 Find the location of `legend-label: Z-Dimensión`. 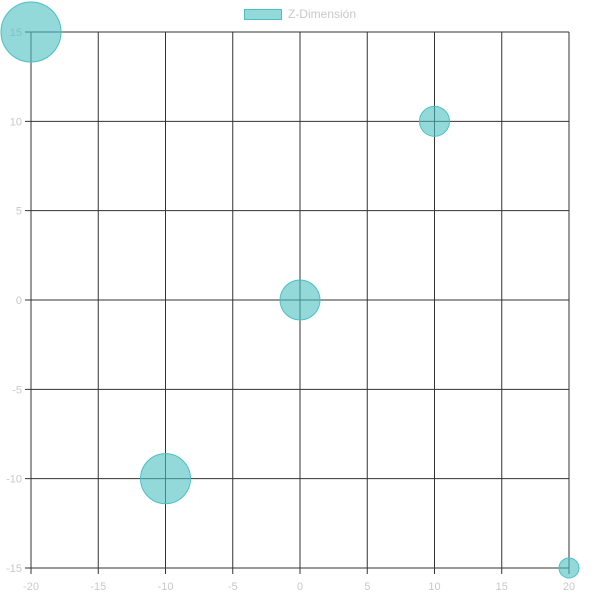

legend-label: Z-Dimensión is located at coordinates (321, 14).